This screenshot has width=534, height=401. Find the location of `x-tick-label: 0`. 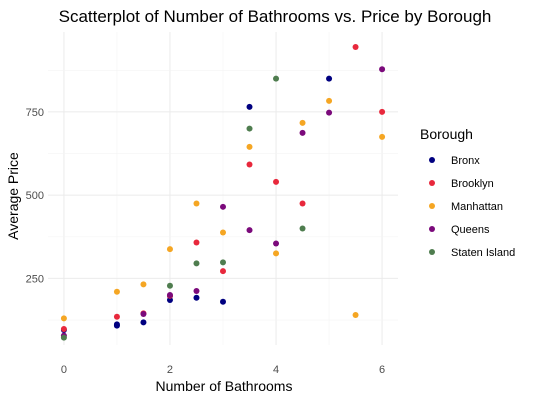

x-tick-label: 0 is located at coordinates (64, 370).